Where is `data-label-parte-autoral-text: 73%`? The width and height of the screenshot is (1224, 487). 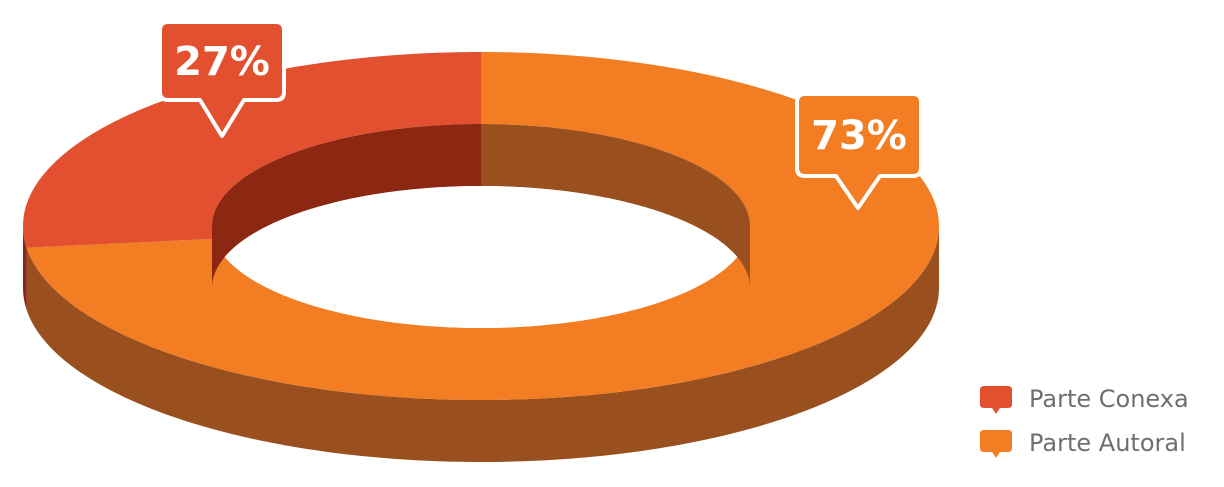
data-label-parte-autoral-text: 73% is located at coordinates (859, 136).